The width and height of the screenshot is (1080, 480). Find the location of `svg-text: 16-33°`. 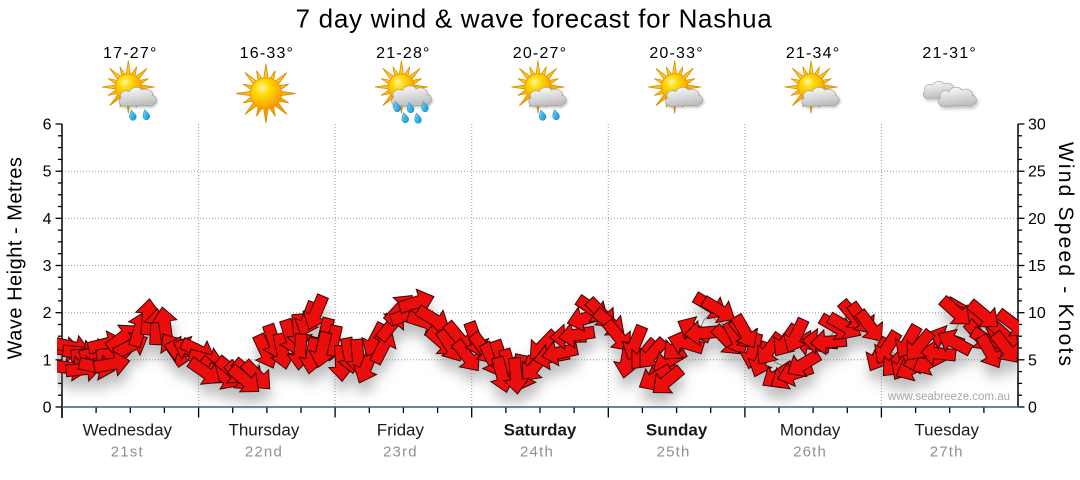

svg-text: 16-33° is located at coordinates (267, 53).